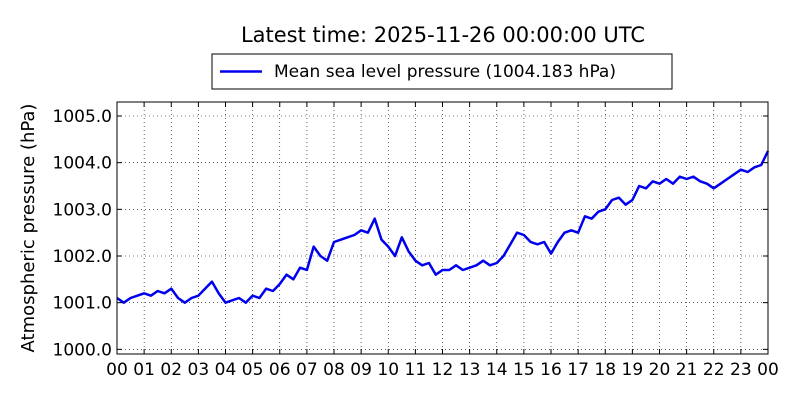 The image size is (800, 400). I want to click on x-tick-label: 11, so click(416, 370).